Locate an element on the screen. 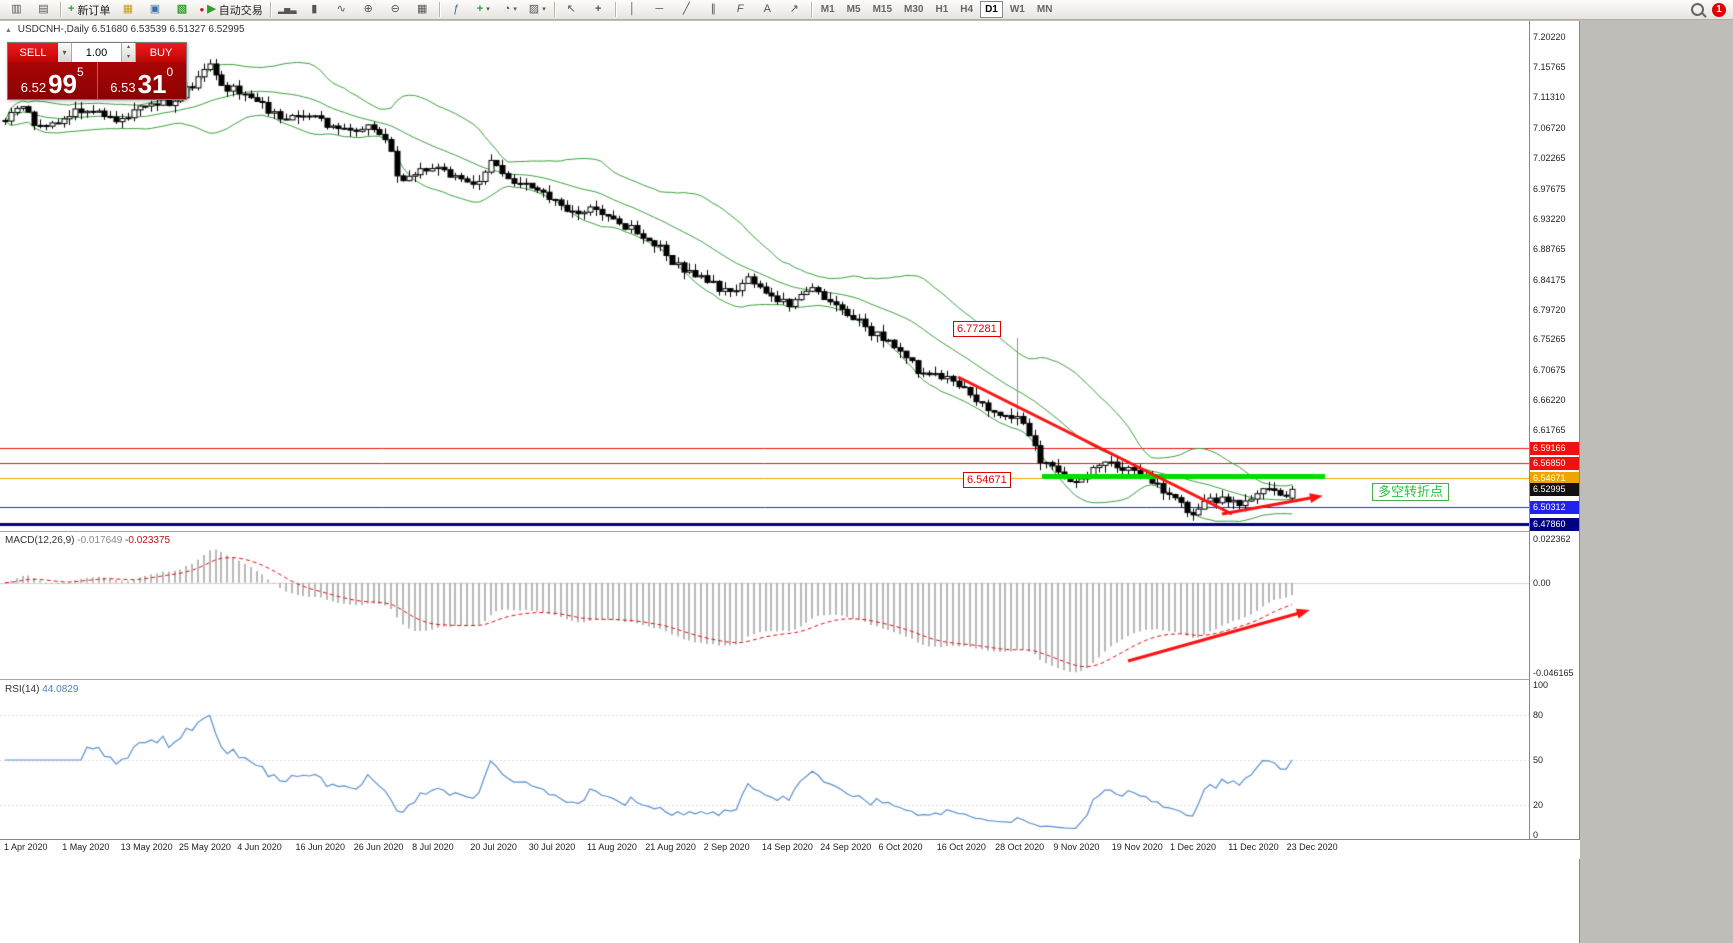  price-tick: 7.06720 is located at coordinates (1549, 127).